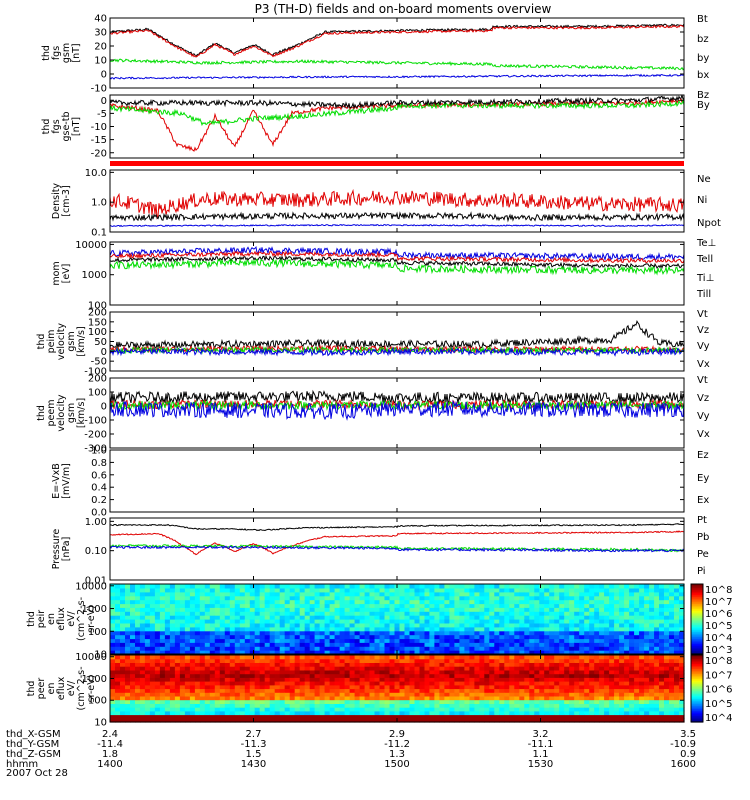 The width and height of the screenshot is (750, 800). What do you see at coordinates (99, 488) in the screenshot?
I see `efield-ytick-label: 0.4` at bounding box center [99, 488].